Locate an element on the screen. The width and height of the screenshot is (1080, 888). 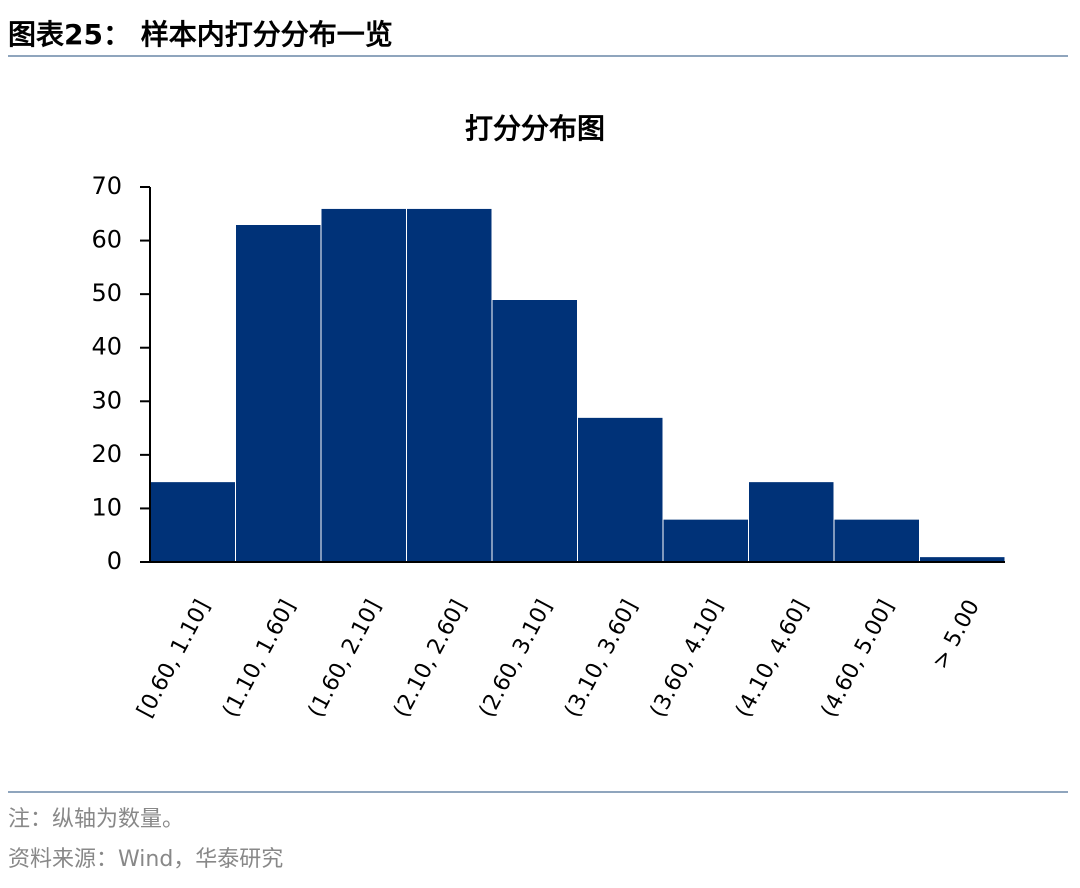
x-tick-label: (3.10, 3.60] is located at coordinates (601, 659).